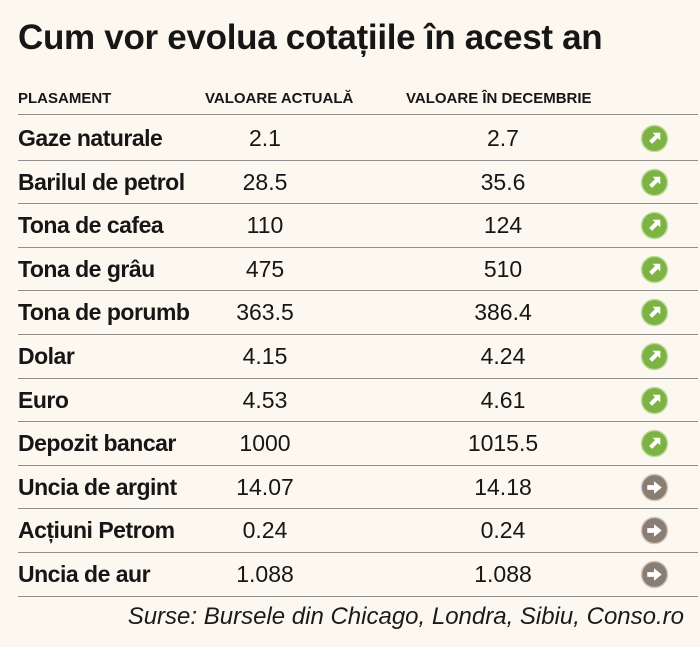 This screenshot has height=647, width=700. Describe the element at coordinates (350, 574) in the screenshot. I see `table-row: Uncia de aur 1.088 1.088` at that location.